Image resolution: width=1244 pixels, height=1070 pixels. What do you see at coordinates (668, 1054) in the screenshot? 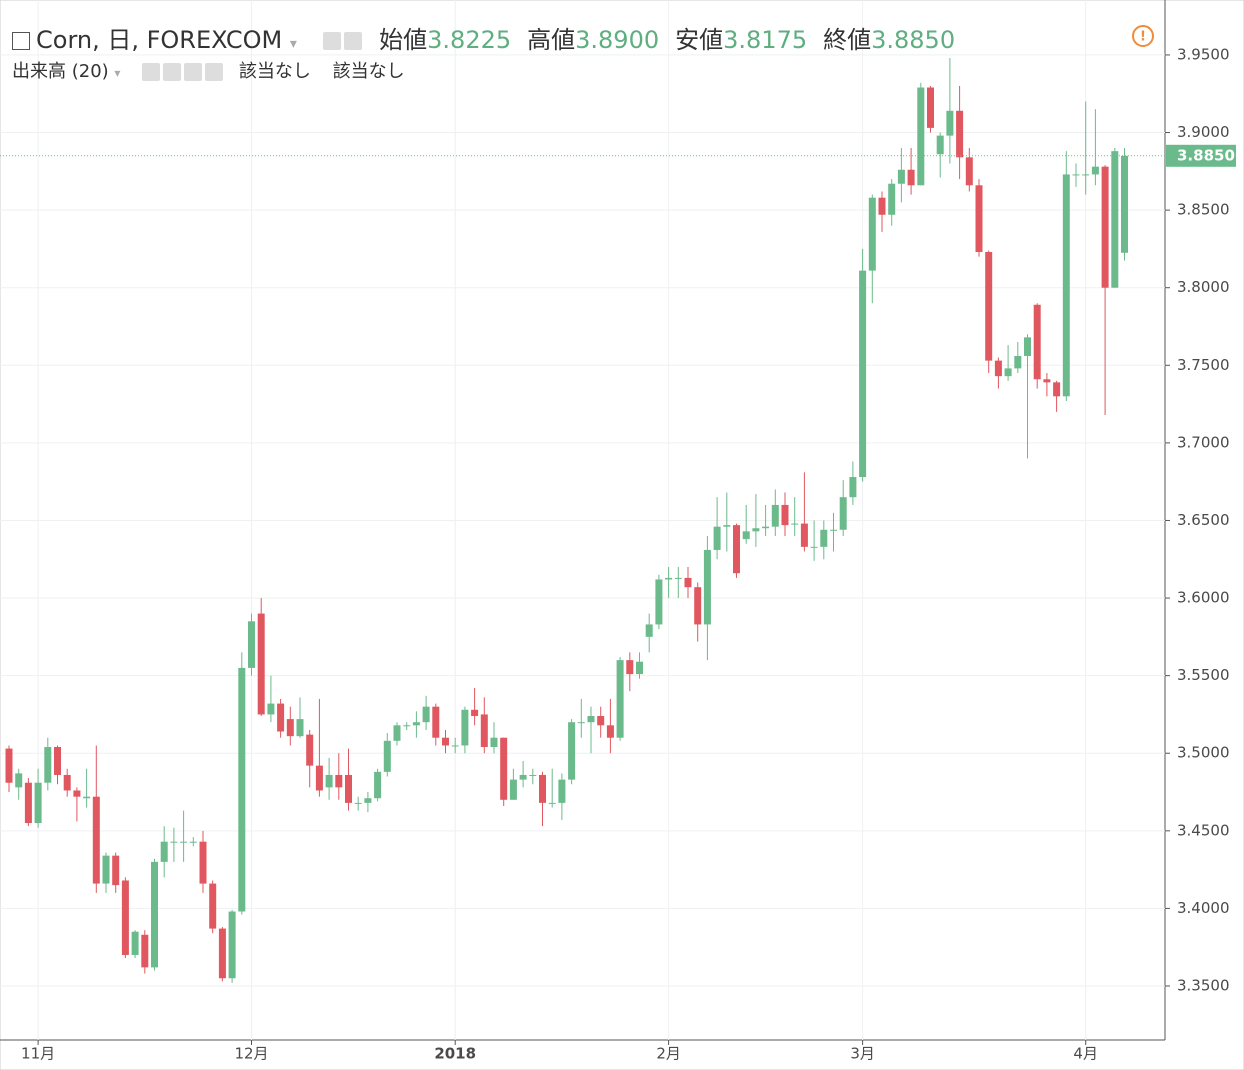
I see `x-tick-label: 2月` at bounding box center [668, 1054].